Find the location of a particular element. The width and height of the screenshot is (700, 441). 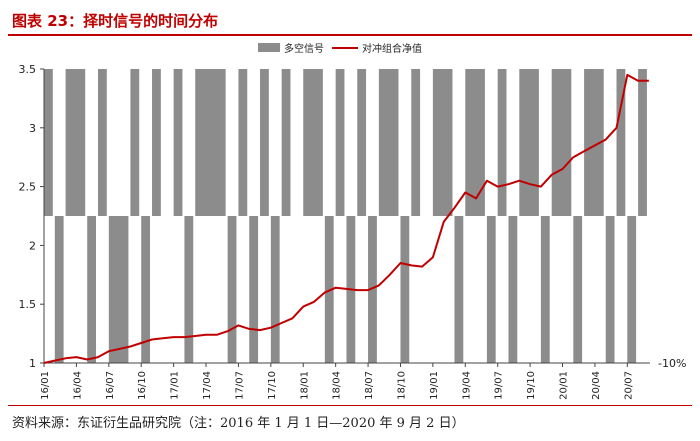

title-bar: 图表 23：择时信号的时间分布 is located at coordinates (350, 20).